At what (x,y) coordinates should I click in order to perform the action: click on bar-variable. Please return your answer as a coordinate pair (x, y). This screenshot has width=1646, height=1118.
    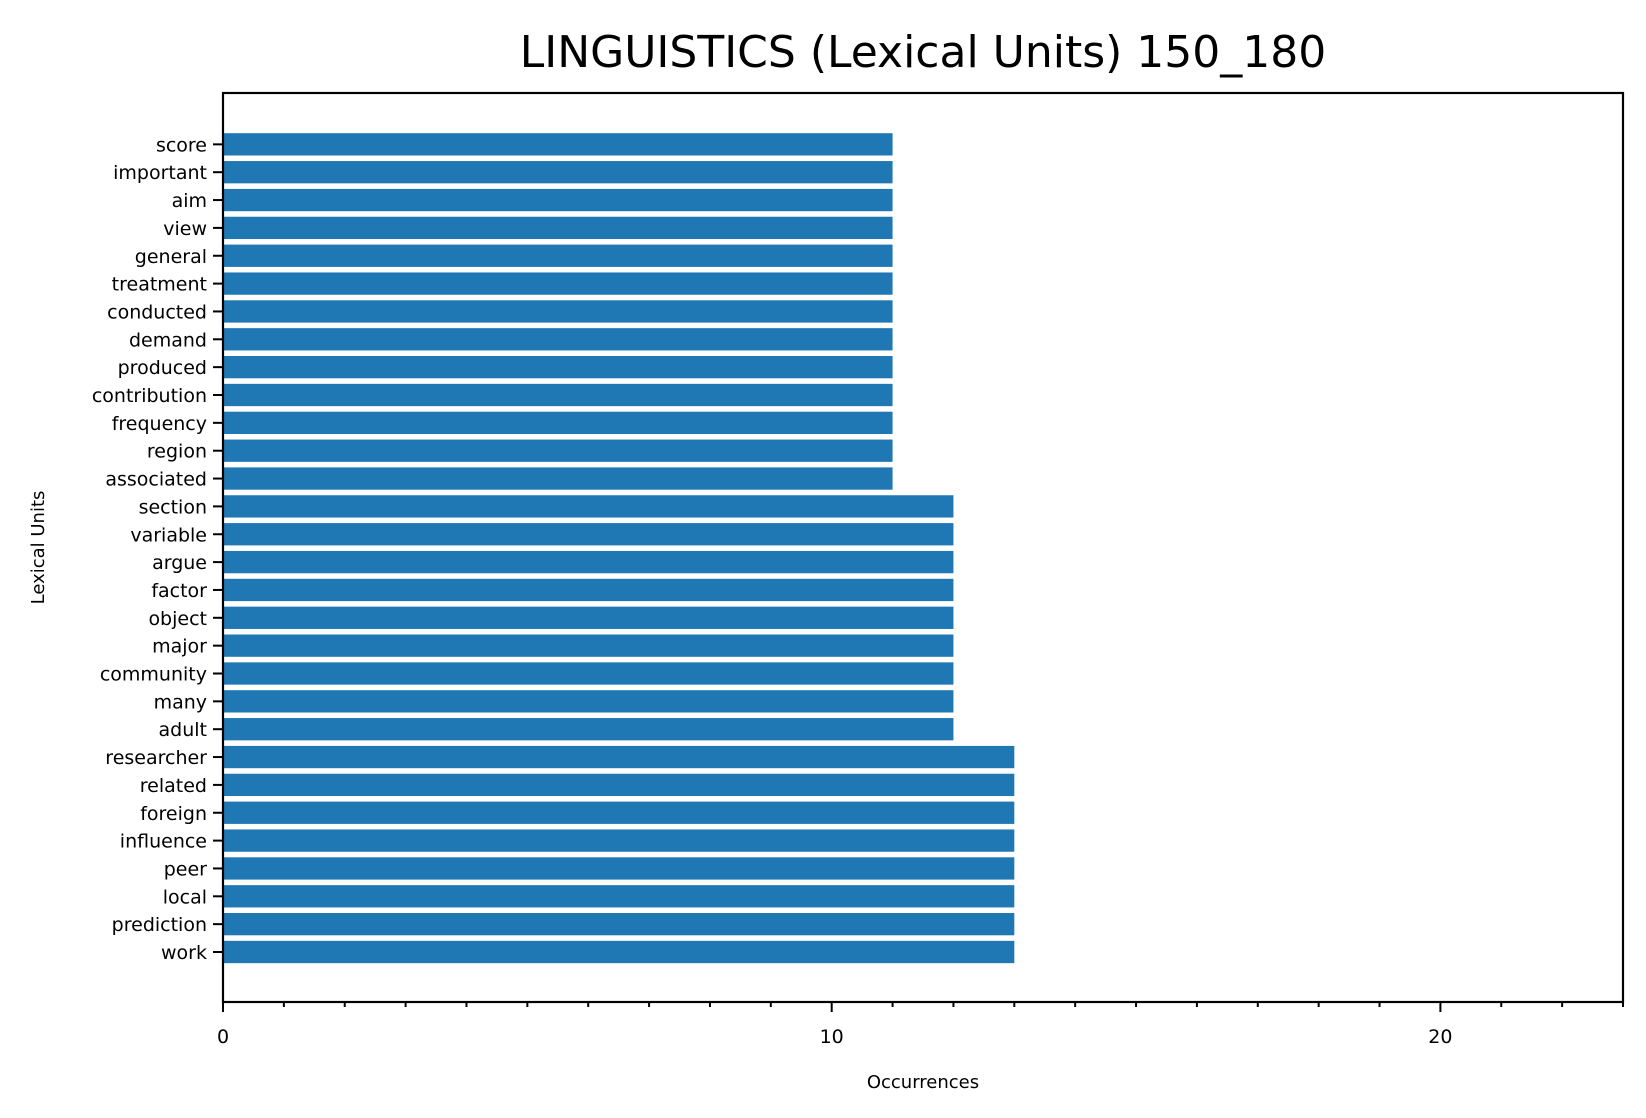
    Looking at the image, I should click on (588, 534).